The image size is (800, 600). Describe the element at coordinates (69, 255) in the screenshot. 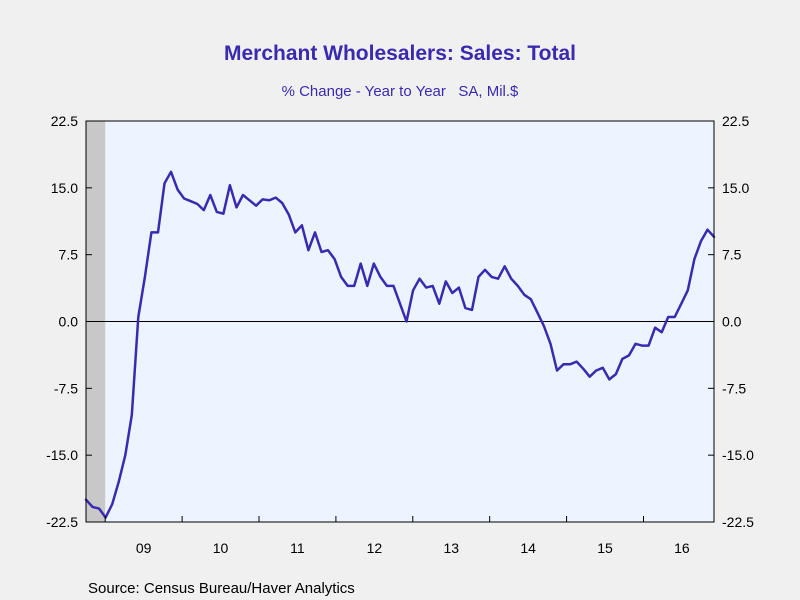

I see `y-tick-label-left: 7.5` at that location.